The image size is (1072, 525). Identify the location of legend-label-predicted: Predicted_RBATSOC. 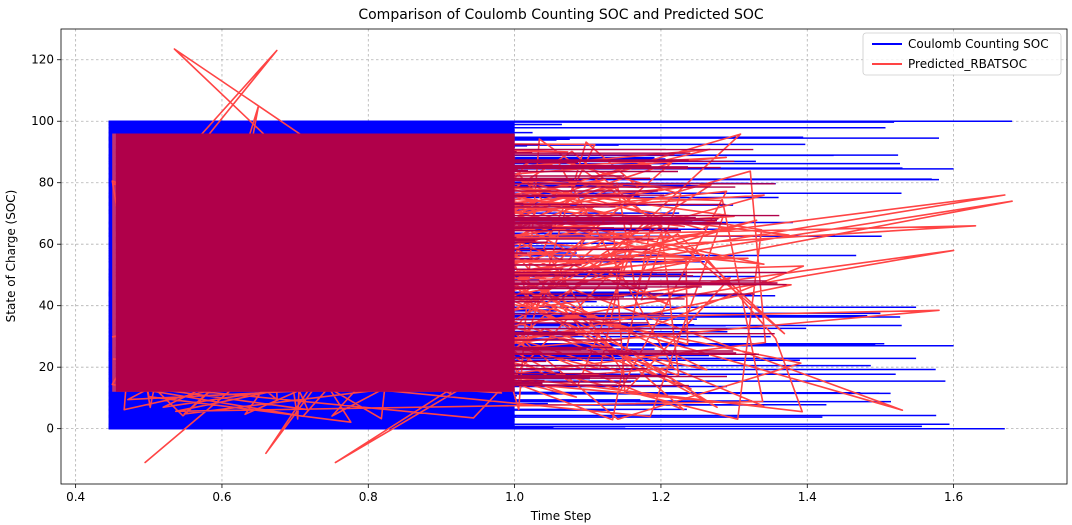
(967, 64).